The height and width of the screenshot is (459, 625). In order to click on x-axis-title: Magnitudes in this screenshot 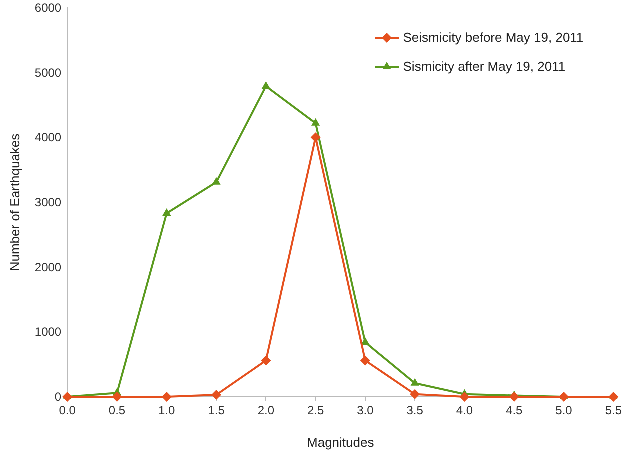, I will do `click(341, 442)`.